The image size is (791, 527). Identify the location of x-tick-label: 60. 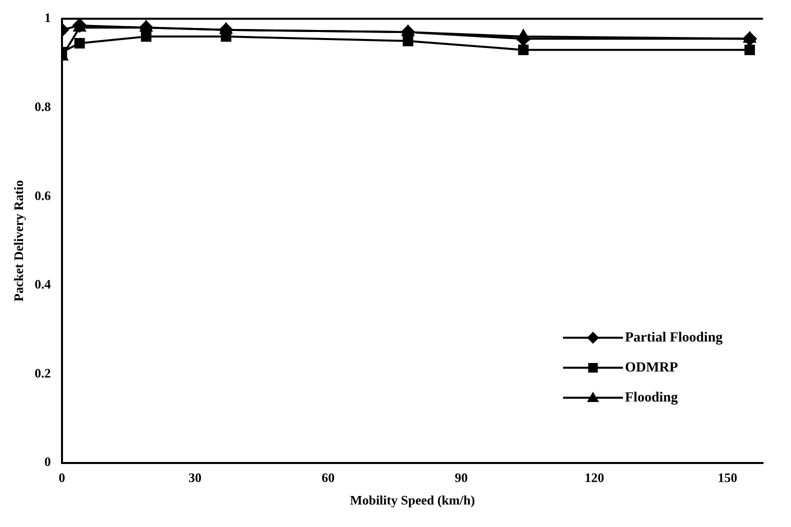
(328, 477).